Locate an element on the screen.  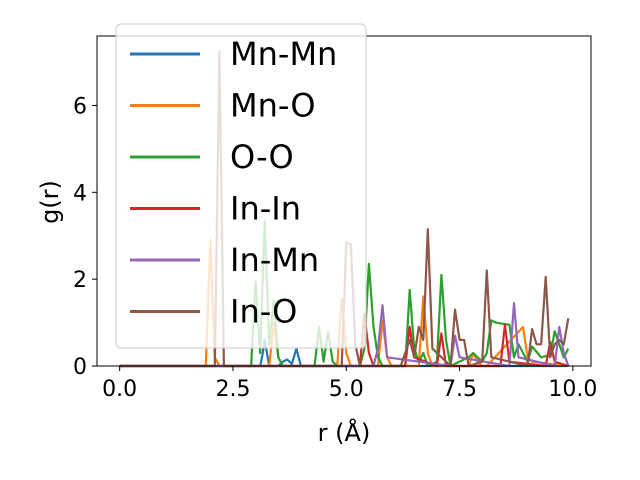
y-tick-label: 2 is located at coordinates (80, 280).